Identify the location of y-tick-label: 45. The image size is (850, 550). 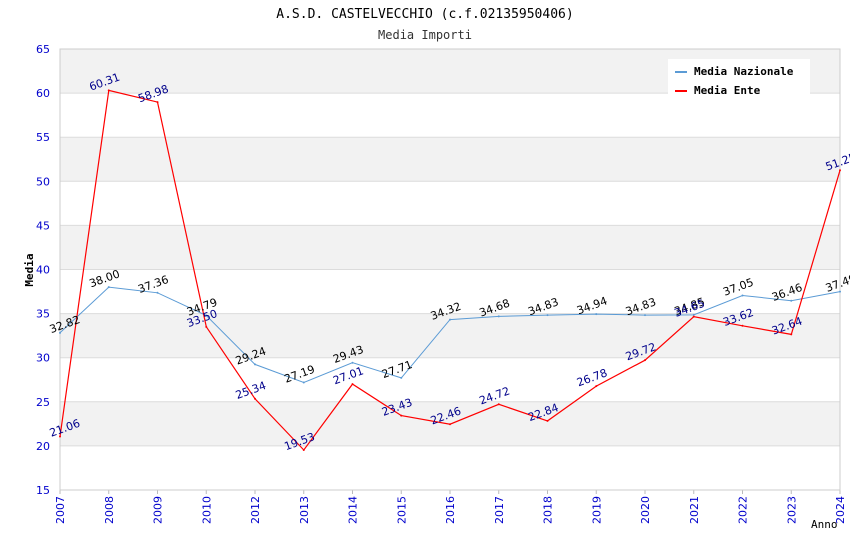
(43, 225).